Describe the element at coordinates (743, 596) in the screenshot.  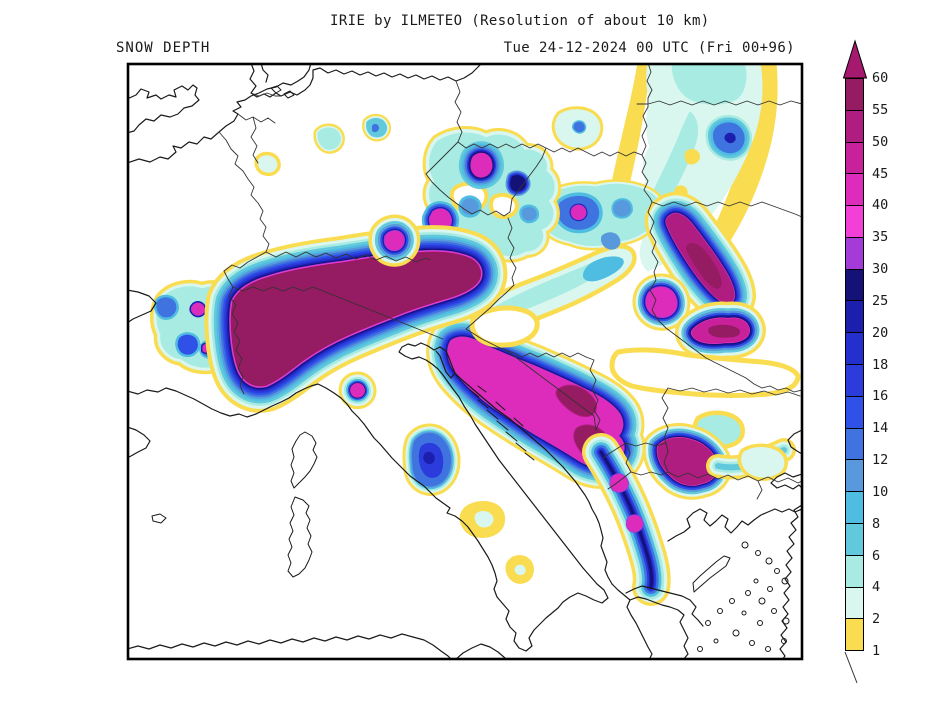
I see `aegean-islands` at that location.